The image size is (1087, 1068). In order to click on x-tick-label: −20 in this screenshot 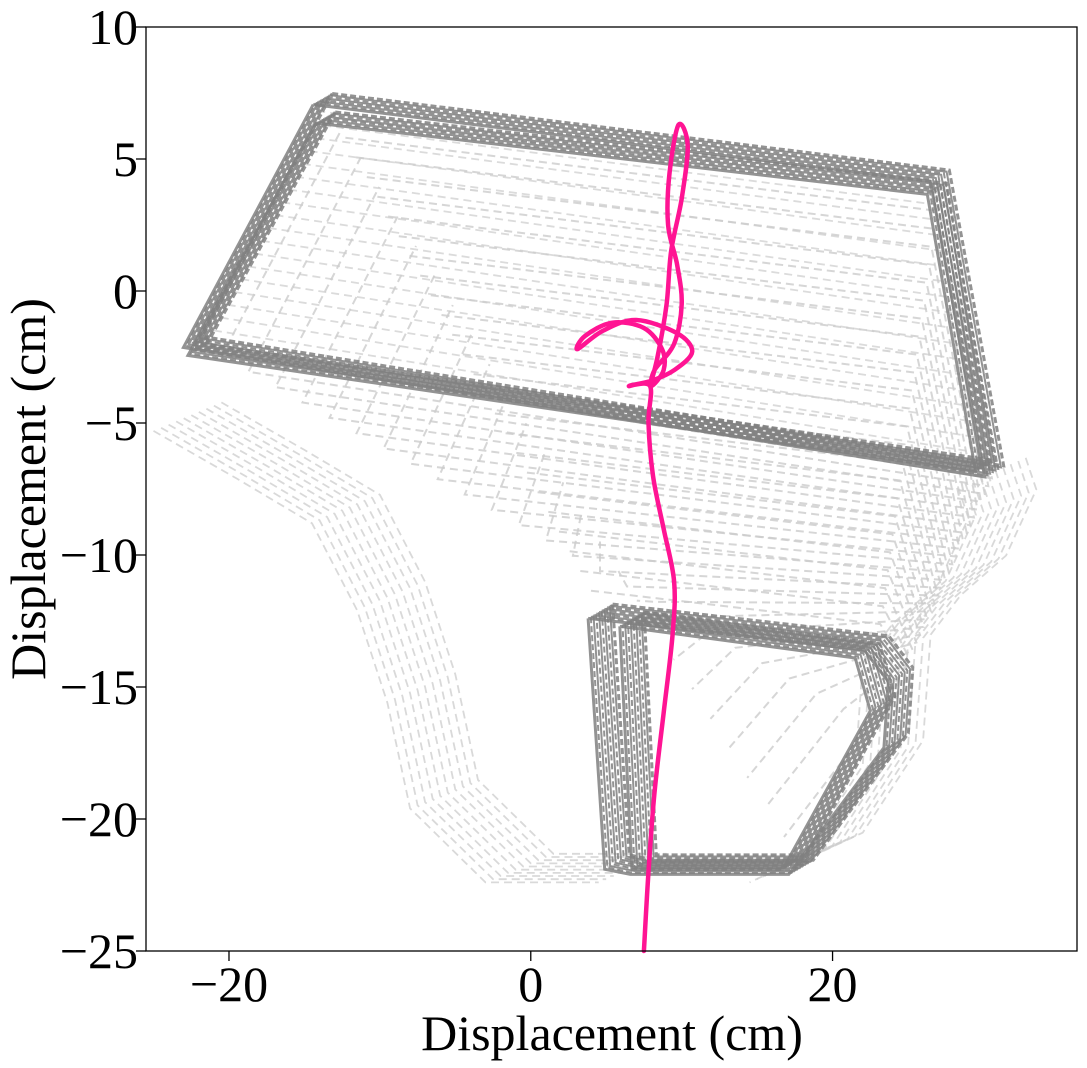, I will do `click(229, 984)`.